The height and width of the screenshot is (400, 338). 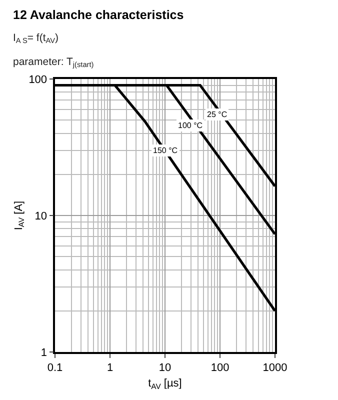 What do you see at coordinates (275, 368) in the screenshot?
I see `x-tick-label: 1000` at bounding box center [275, 368].